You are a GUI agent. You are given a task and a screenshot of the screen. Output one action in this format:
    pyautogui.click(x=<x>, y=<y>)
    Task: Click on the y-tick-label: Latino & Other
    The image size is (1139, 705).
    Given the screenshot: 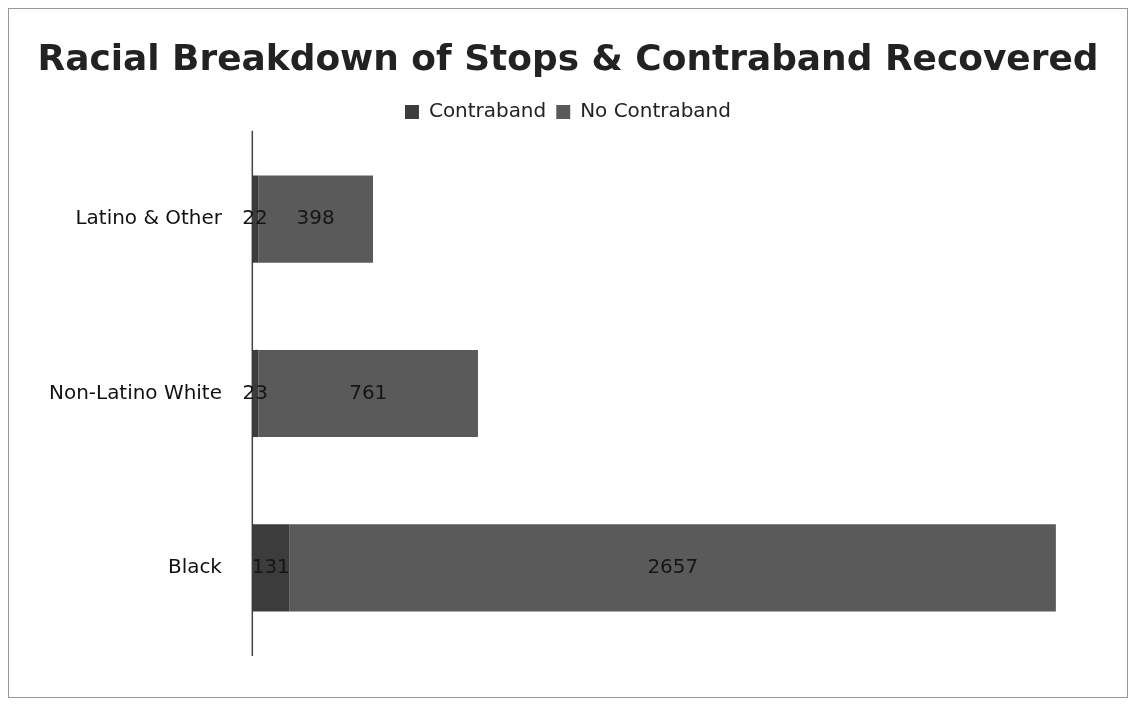 What is the action you would take?
    pyautogui.click(x=149, y=217)
    